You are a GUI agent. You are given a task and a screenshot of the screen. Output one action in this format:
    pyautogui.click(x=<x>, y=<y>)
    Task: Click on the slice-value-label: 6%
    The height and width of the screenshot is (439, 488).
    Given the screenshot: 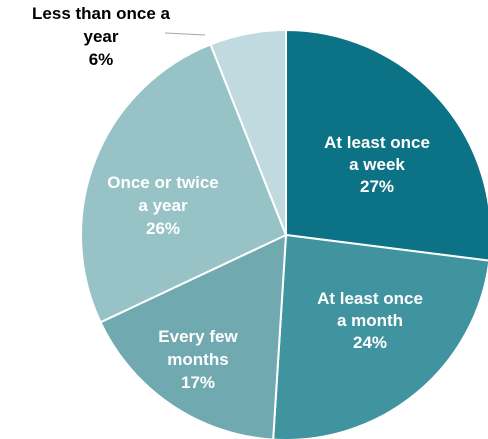 What is the action you would take?
    pyautogui.click(x=101, y=59)
    